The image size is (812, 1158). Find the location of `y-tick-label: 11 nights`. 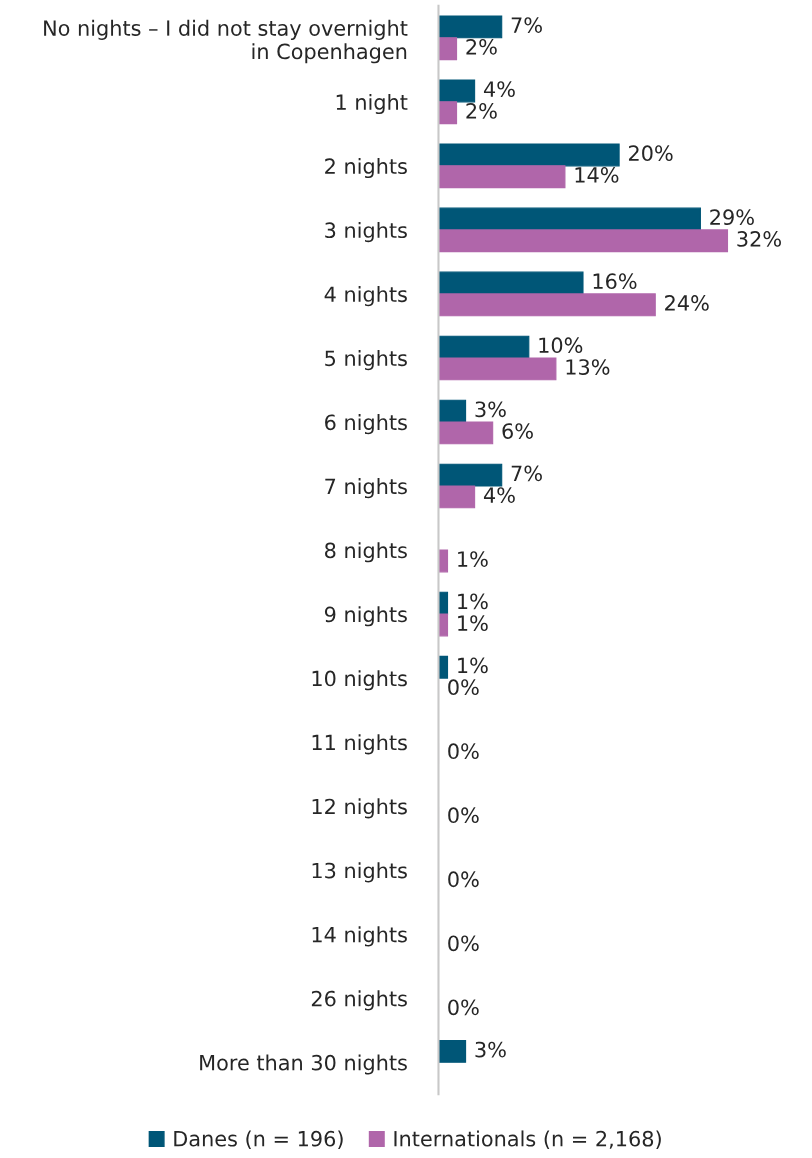

y-tick-label: 11 nights is located at coordinates (359, 744).